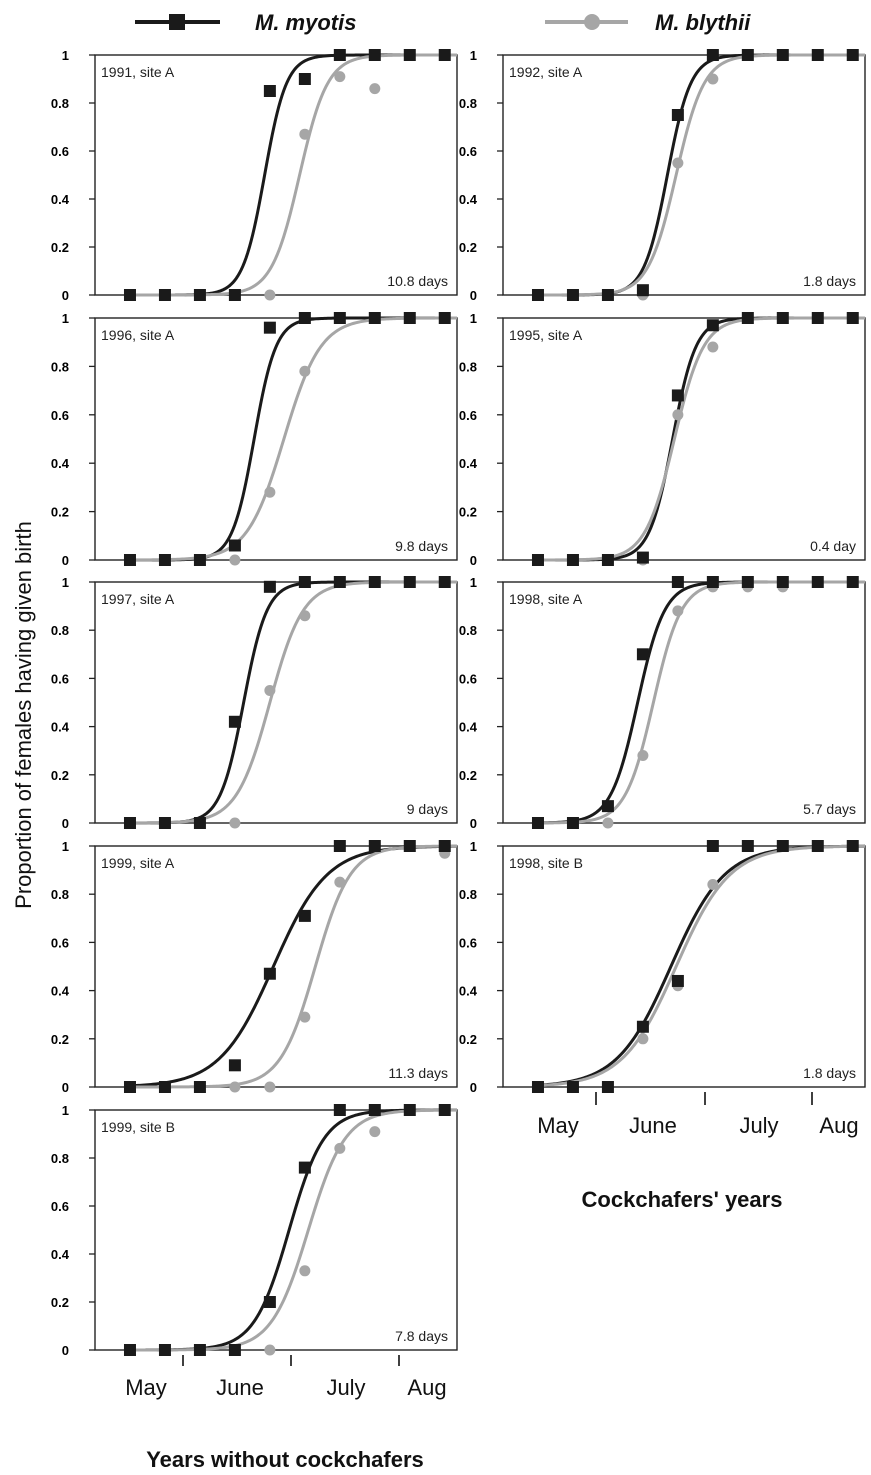 The width and height of the screenshot is (871, 1475). What do you see at coordinates (427, 809) in the screenshot?
I see `difference-label: 9 days` at bounding box center [427, 809].